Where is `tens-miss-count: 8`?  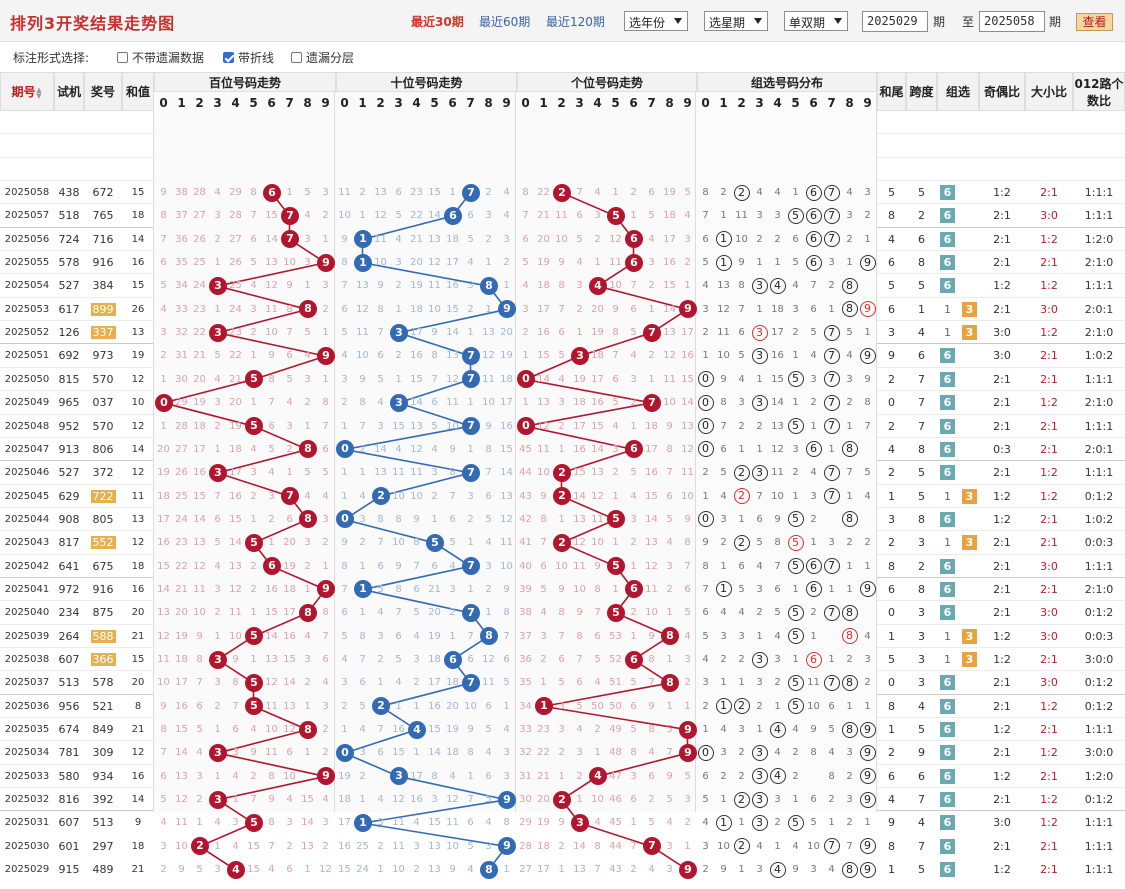 tens-miss-count: 8 is located at coordinates (416, 543).